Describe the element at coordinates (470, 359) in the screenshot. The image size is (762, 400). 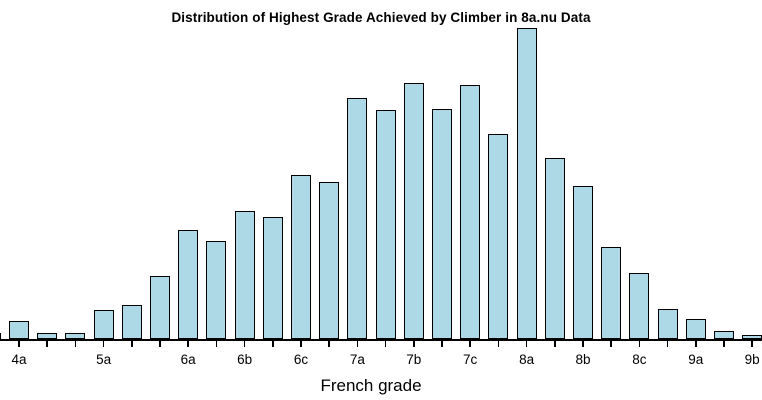
I see `x-tick-label-7c: 7c` at that location.